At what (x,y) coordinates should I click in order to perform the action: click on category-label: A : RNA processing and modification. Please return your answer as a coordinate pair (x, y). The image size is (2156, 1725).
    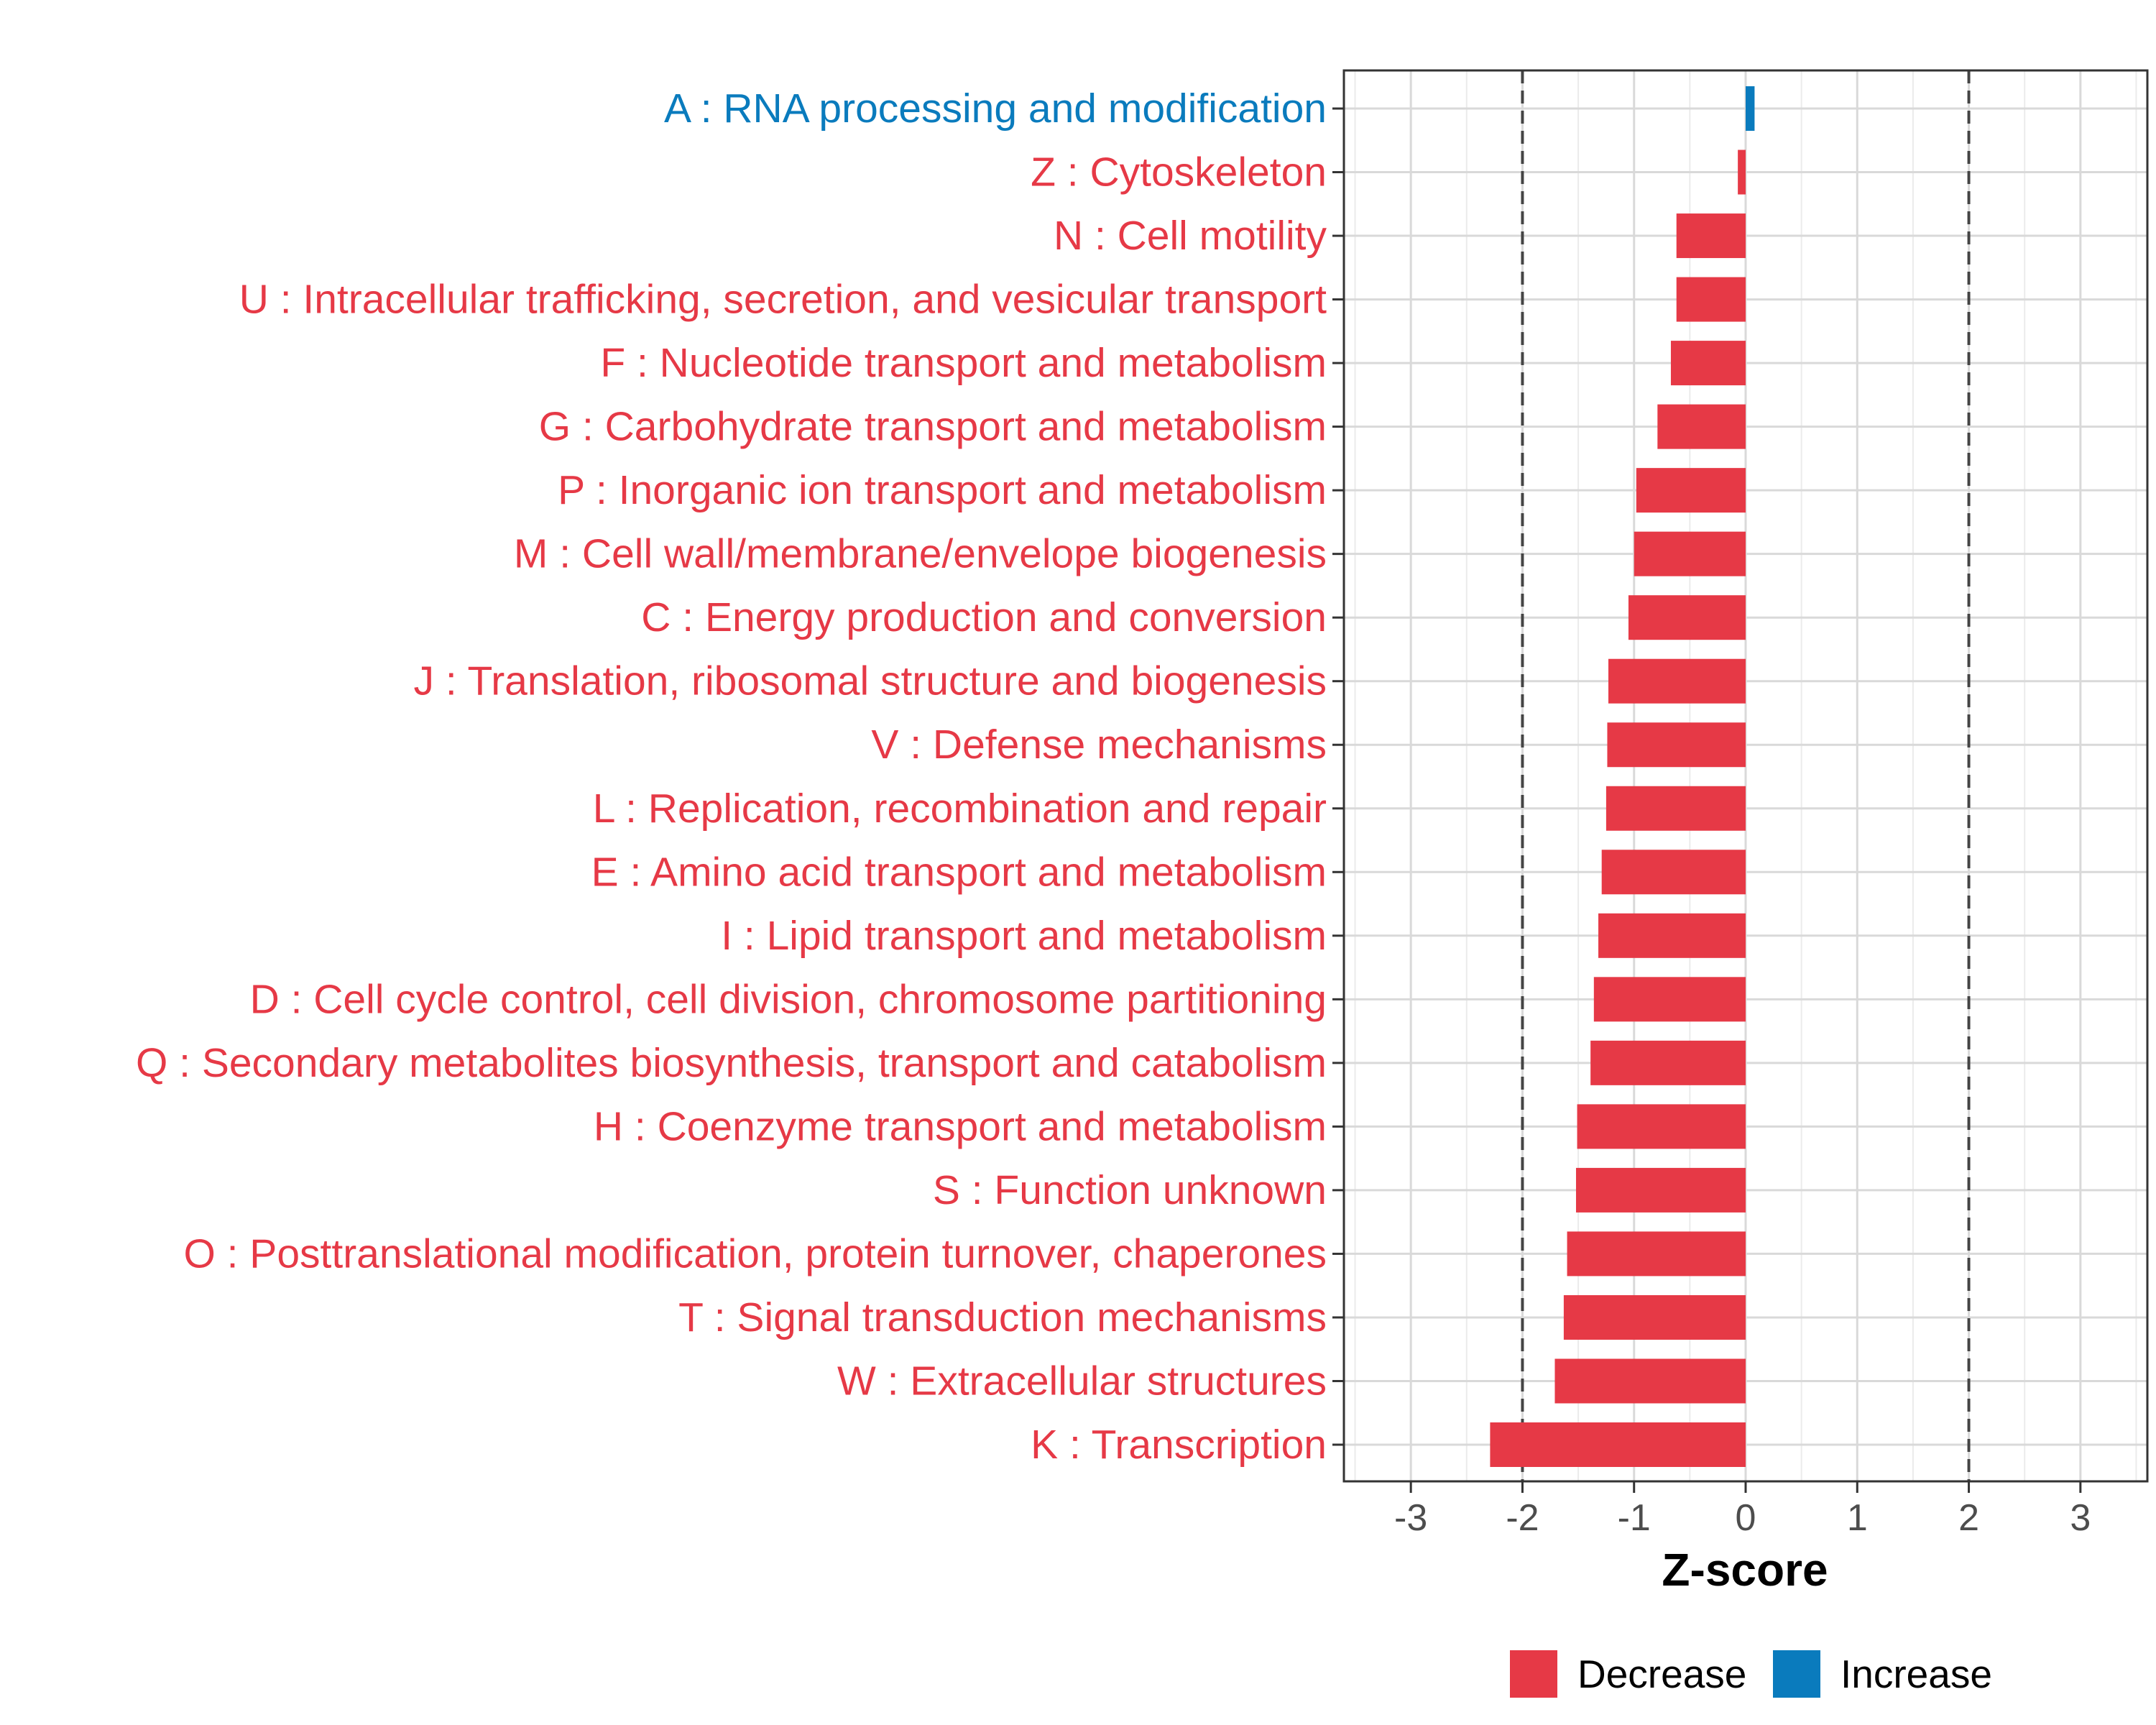
    Looking at the image, I should click on (995, 109).